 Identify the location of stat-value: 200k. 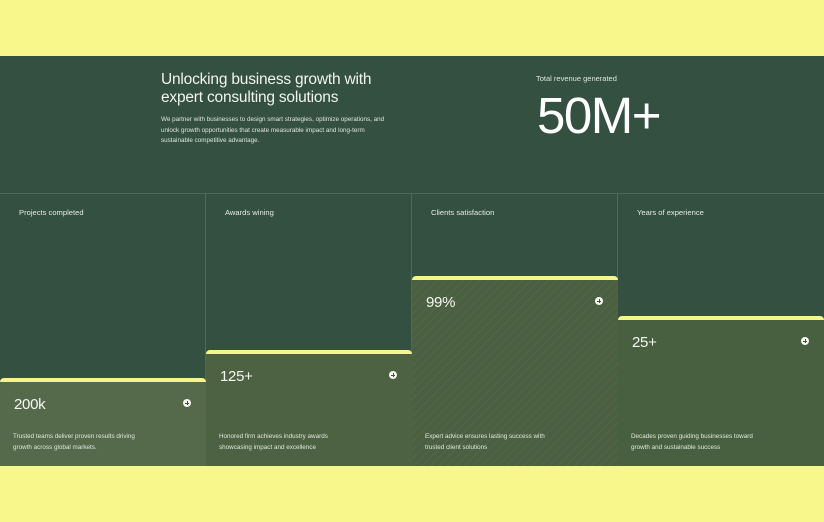
(30, 404).